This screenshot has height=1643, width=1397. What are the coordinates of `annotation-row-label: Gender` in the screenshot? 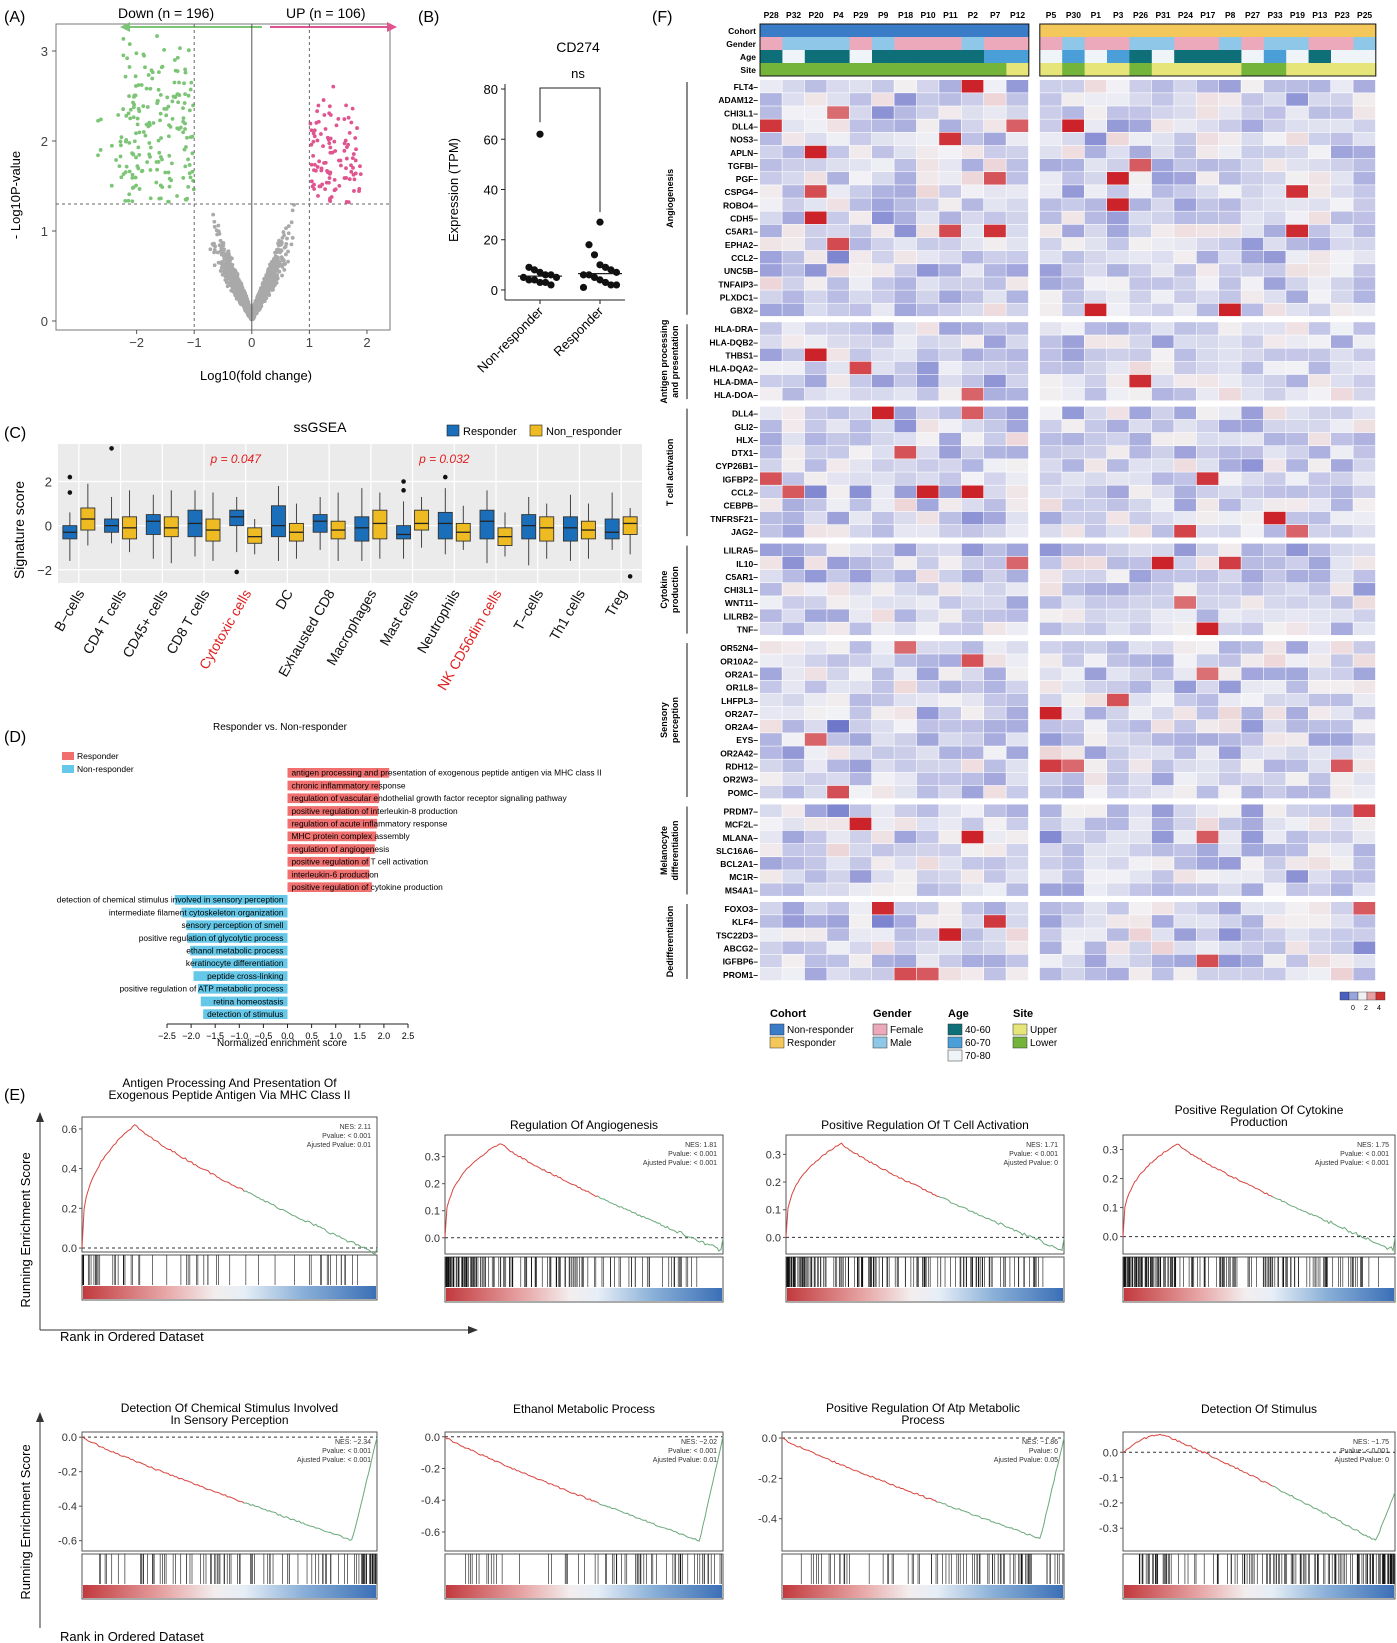 It's located at (741, 44).